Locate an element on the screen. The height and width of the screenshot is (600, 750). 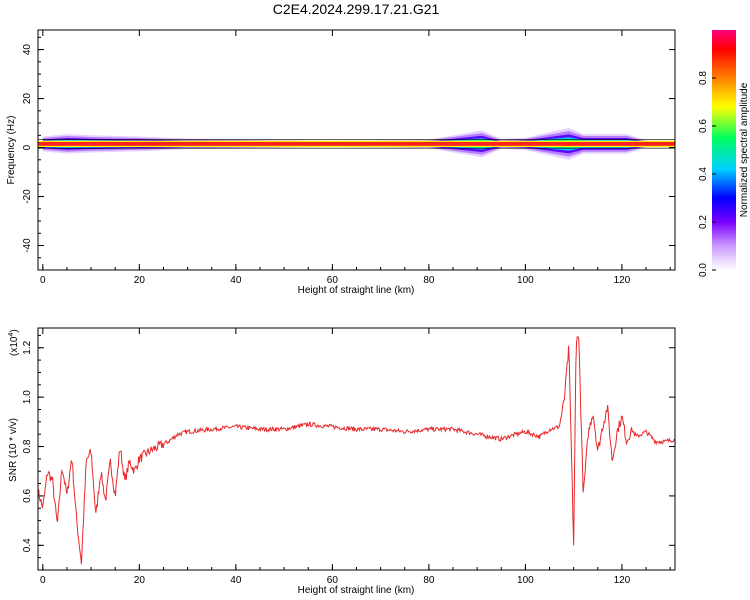
snr-ylabel: SNR (10 * v/v) is located at coordinates (13, 450).